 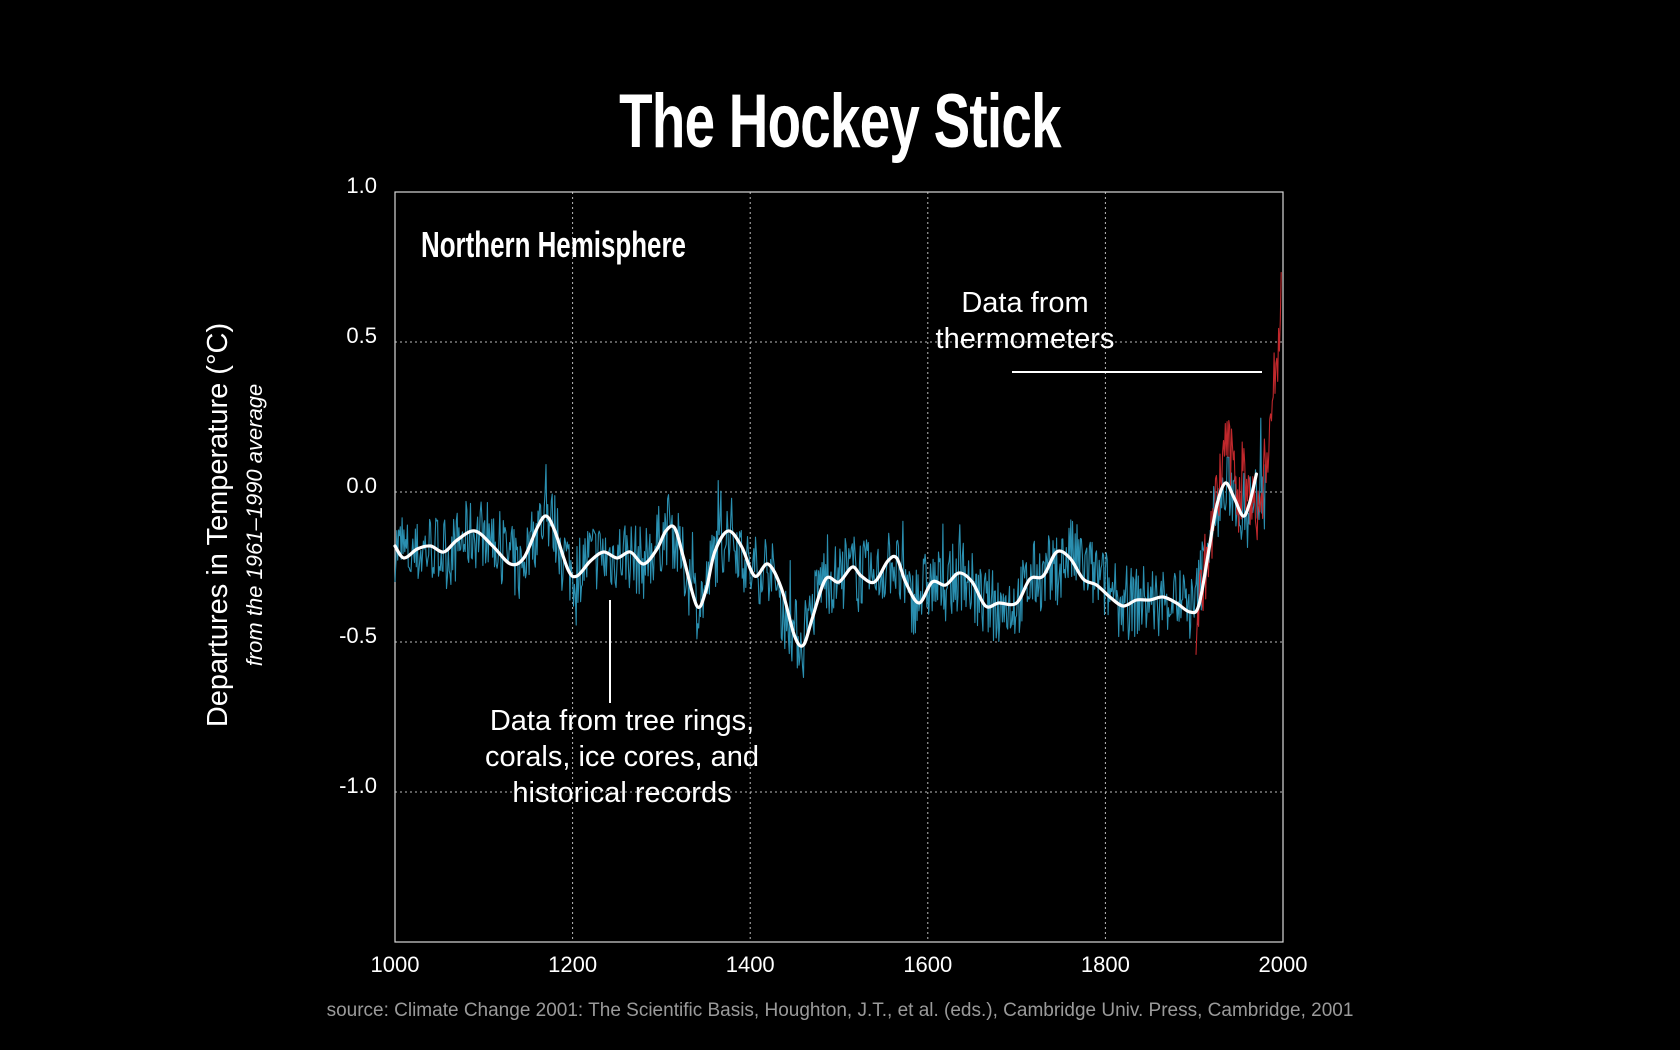 What do you see at coordinates (395, 964) in the screenshot?
I see `x-tick-label: 1000` at bounding box center [395, 964].